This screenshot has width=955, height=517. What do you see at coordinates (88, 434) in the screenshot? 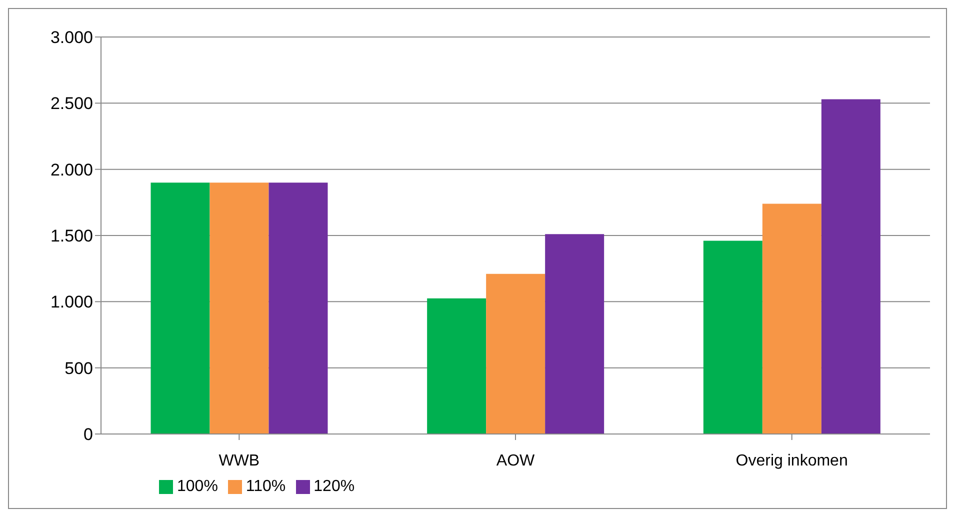
I see `y-tick-label: 0` at bounding box center [88, 434].